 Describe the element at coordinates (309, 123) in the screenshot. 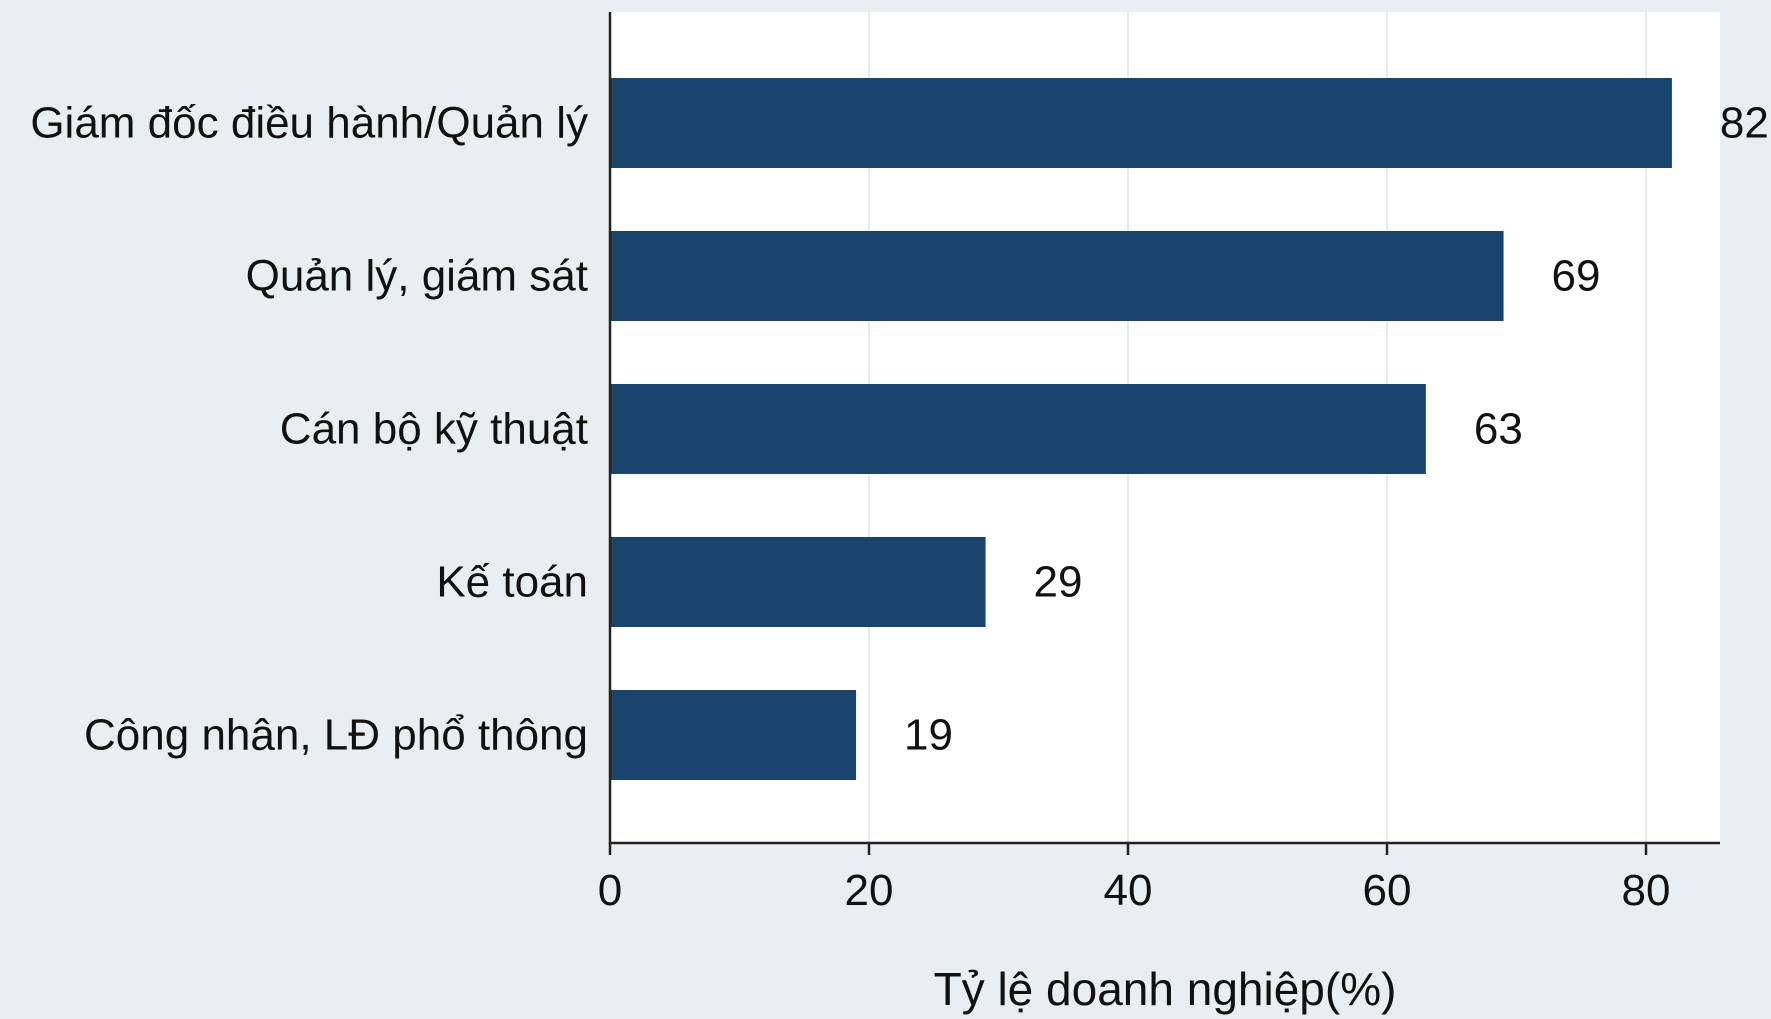

I see `category-label: Giám đốc điều hành/Quản lý` at that location.